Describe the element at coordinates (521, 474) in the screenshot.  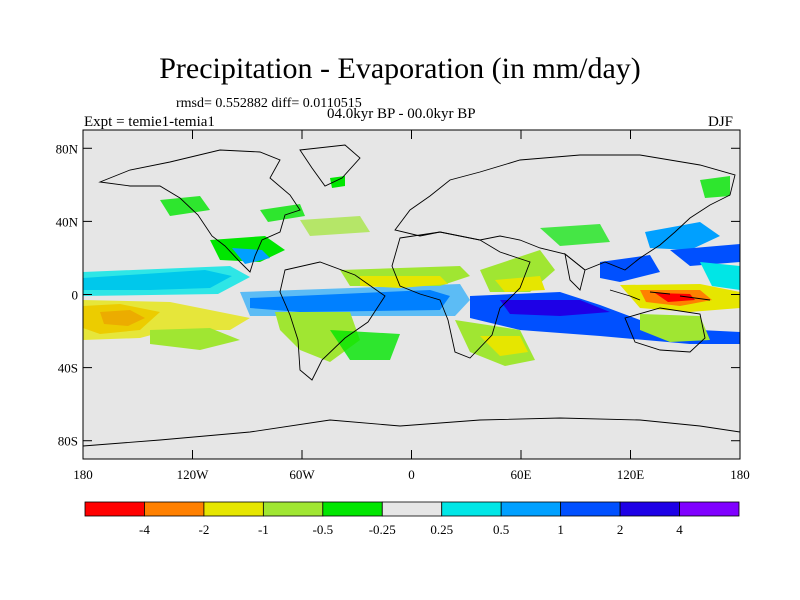
I see `lon-tick-label: 60E` at that location.